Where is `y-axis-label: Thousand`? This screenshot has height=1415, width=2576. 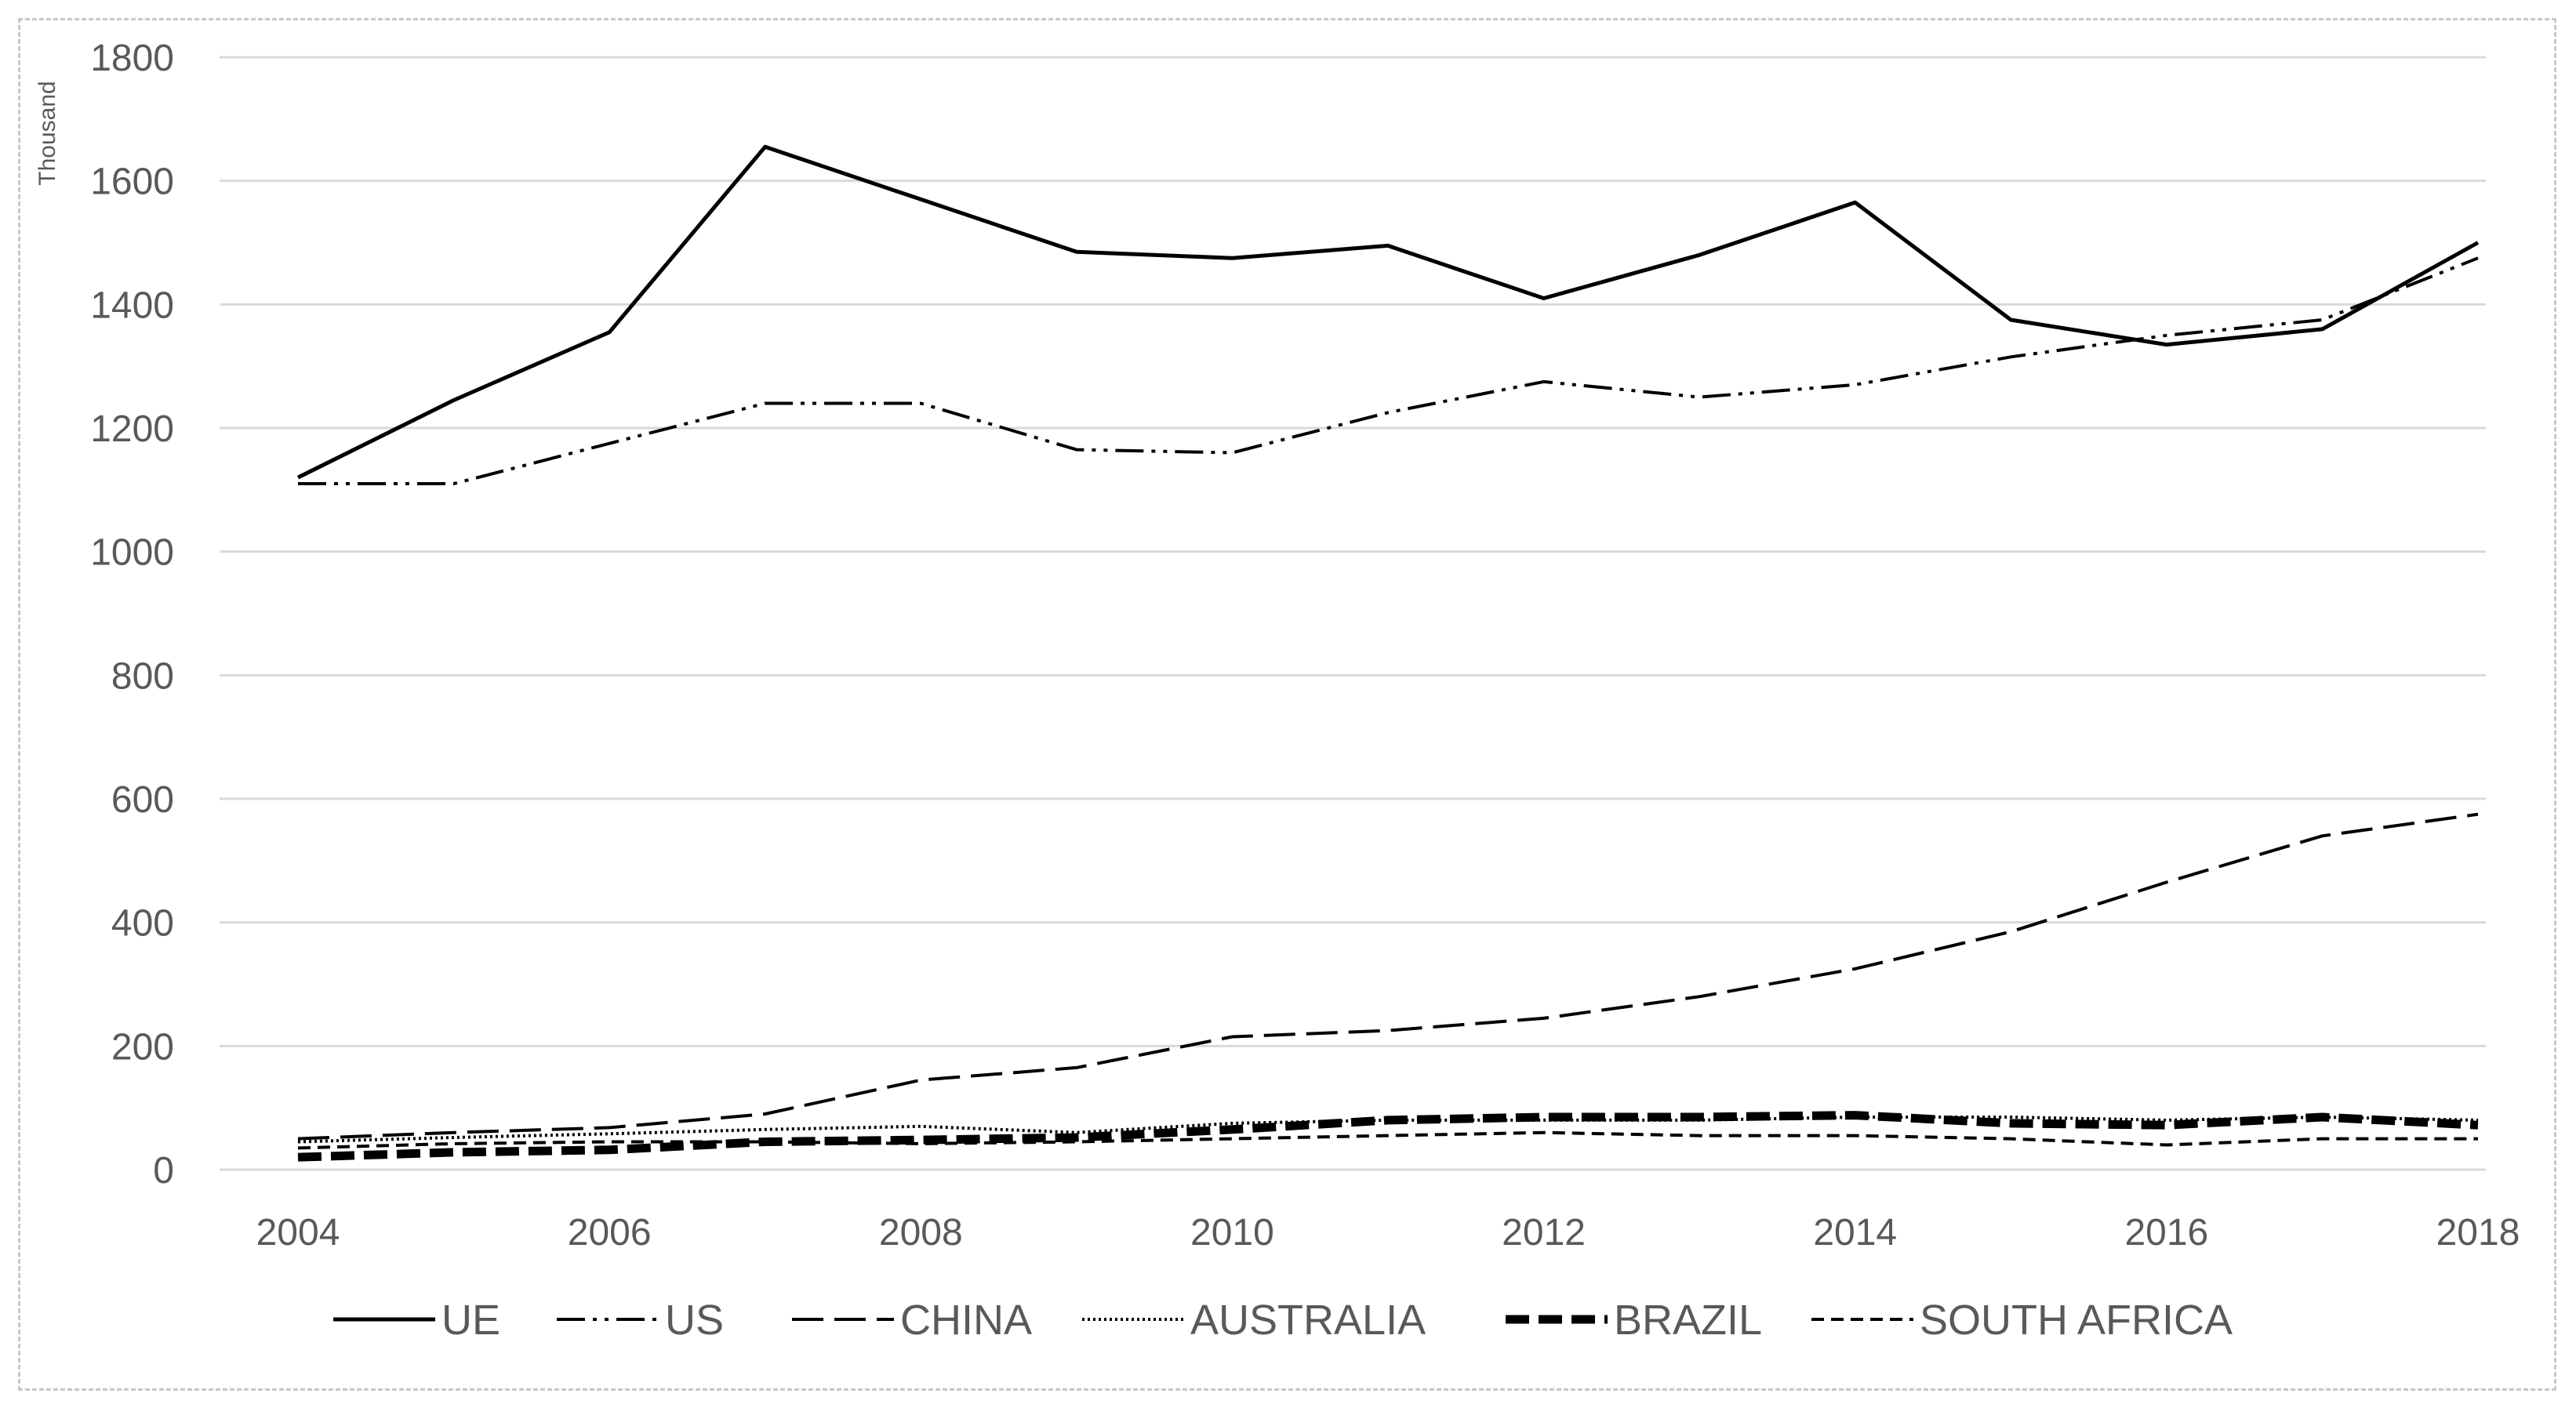
y-axis-label: Thousand is located at coordinates (47, 133).